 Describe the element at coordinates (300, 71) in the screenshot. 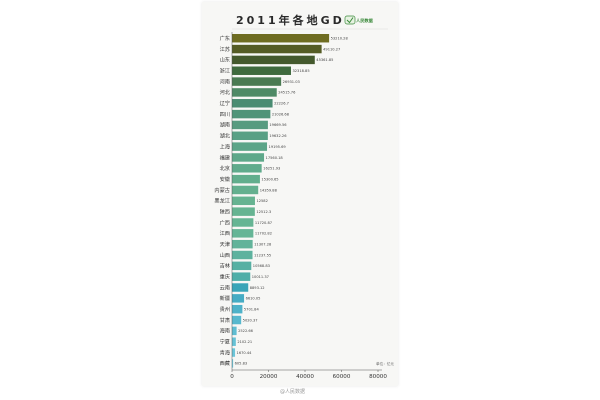

I see `value-label: 32318.85` at that location.